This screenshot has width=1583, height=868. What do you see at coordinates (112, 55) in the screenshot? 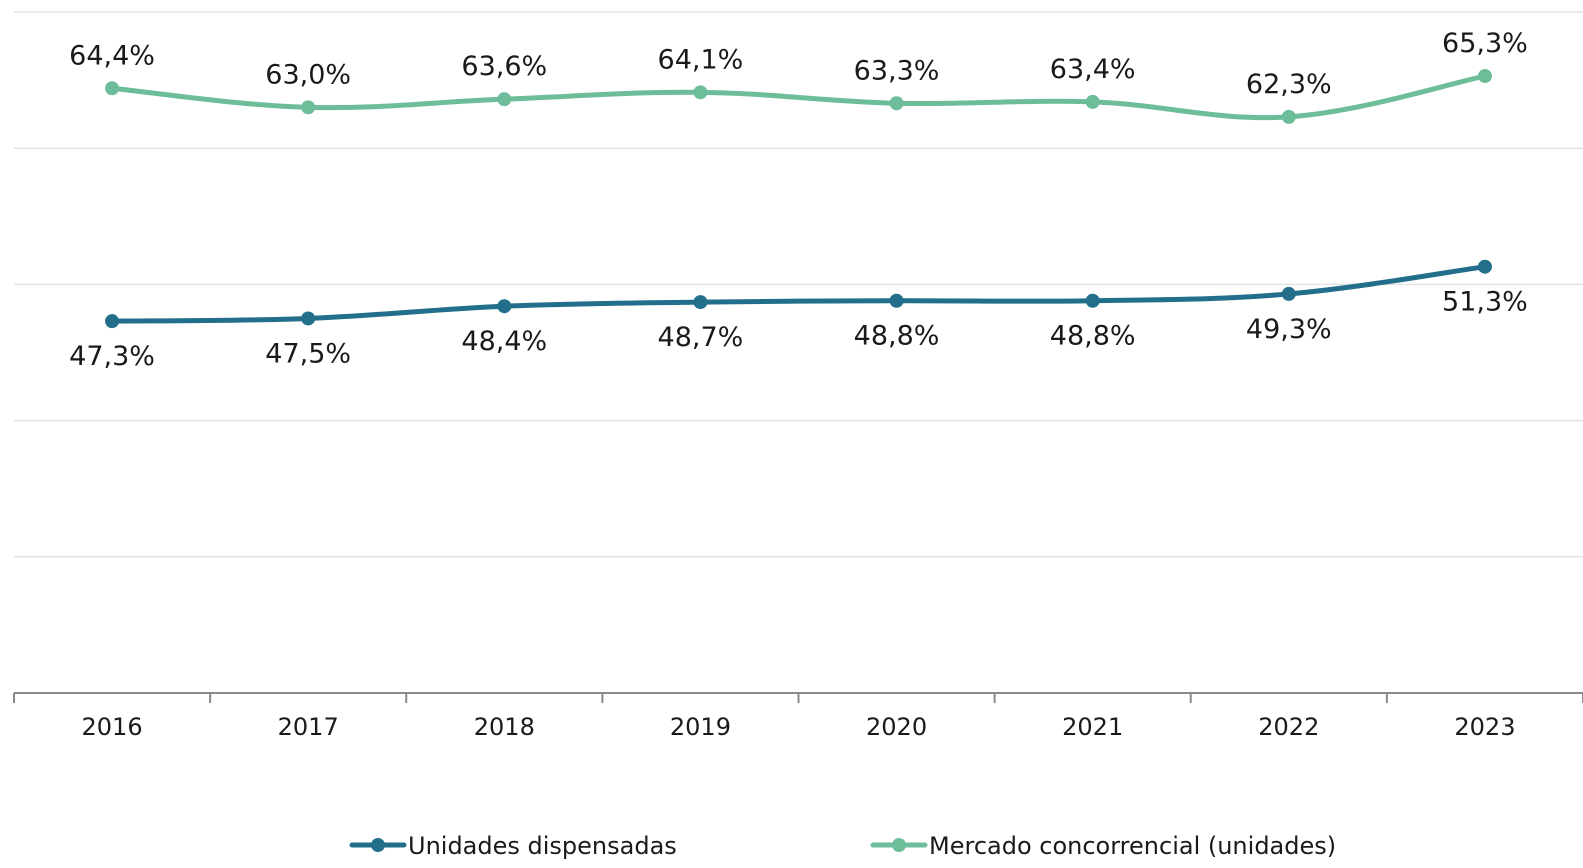
I see `data-label: 64,4%` at bounding box center [112, 55].